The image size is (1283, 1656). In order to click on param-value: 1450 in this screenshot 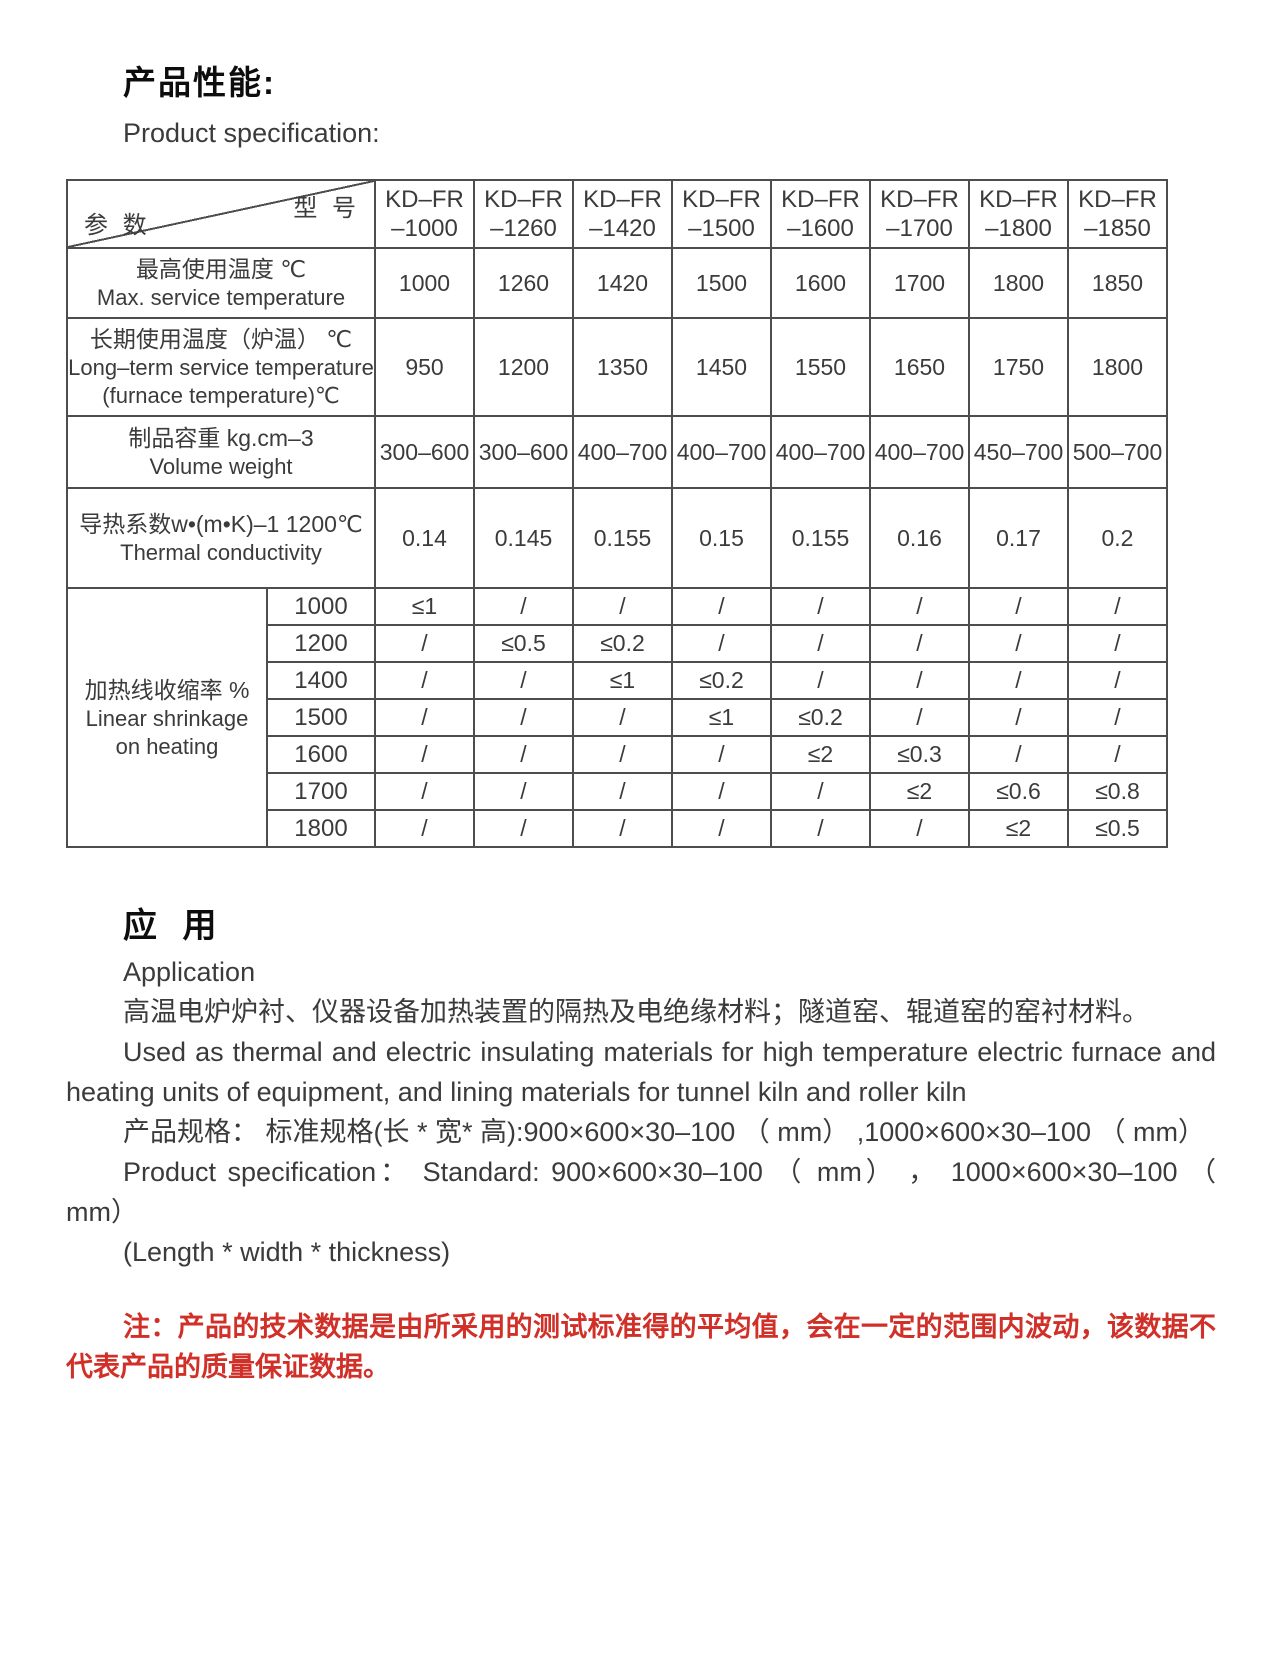, I will do `click(721, 367)`.